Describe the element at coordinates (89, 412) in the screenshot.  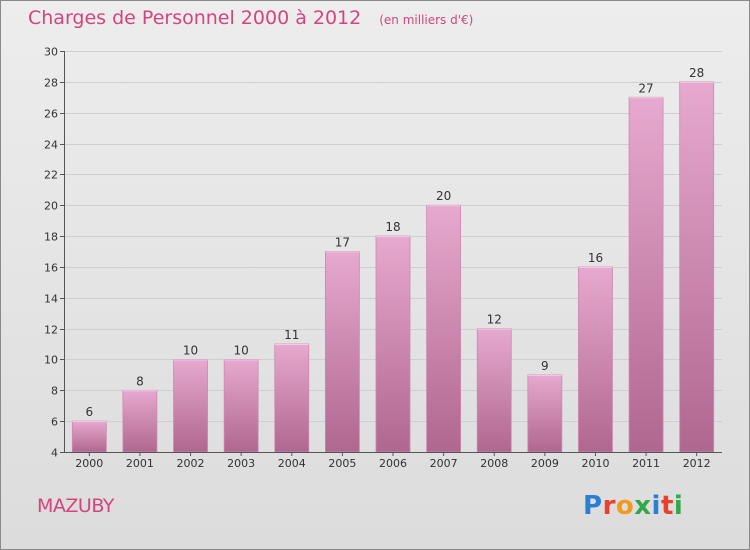
I see `data-label: 6` at that location.